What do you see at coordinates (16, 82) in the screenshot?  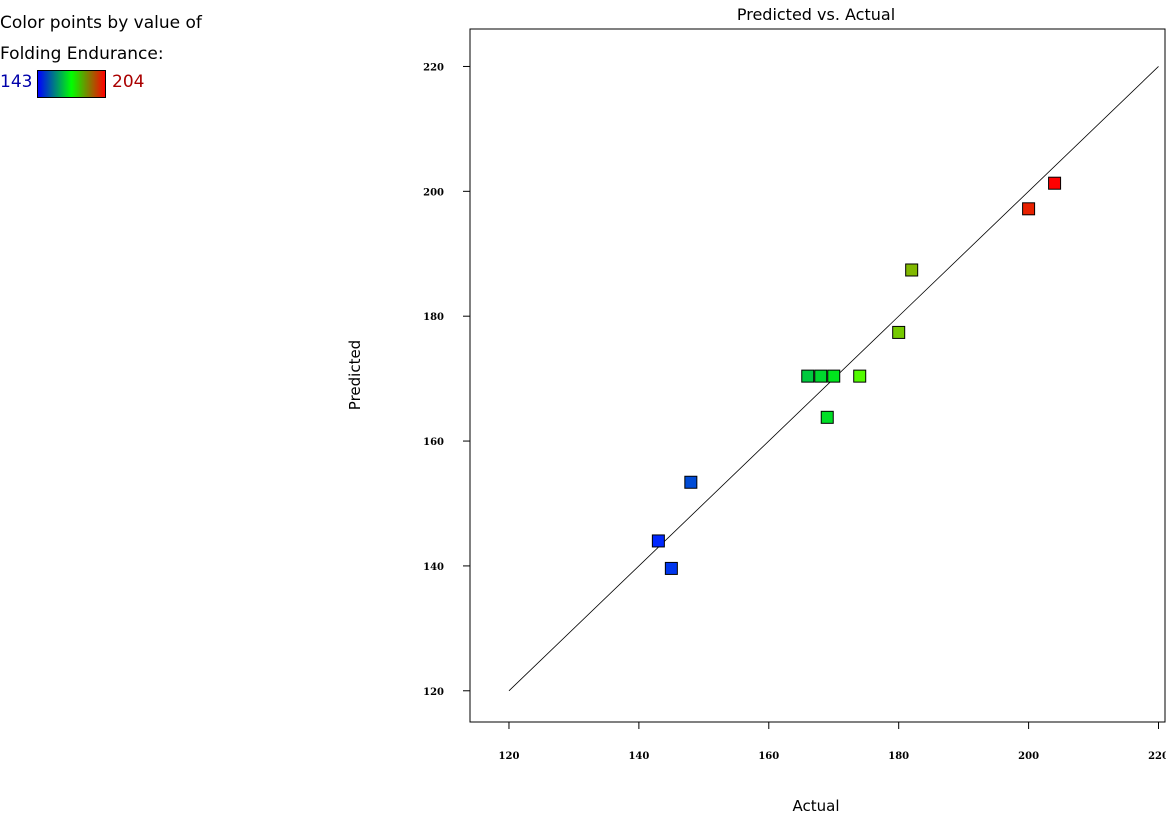 I see `legend-min-label: 143` at bounding box center [16, 82].